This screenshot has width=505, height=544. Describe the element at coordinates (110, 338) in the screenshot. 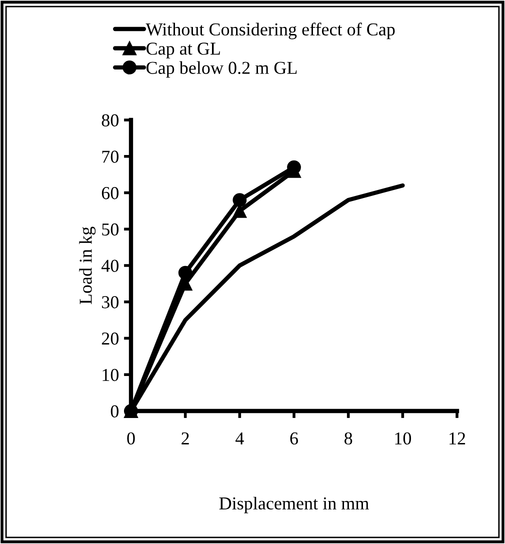

I see `y-tick-label: 20` at that location.